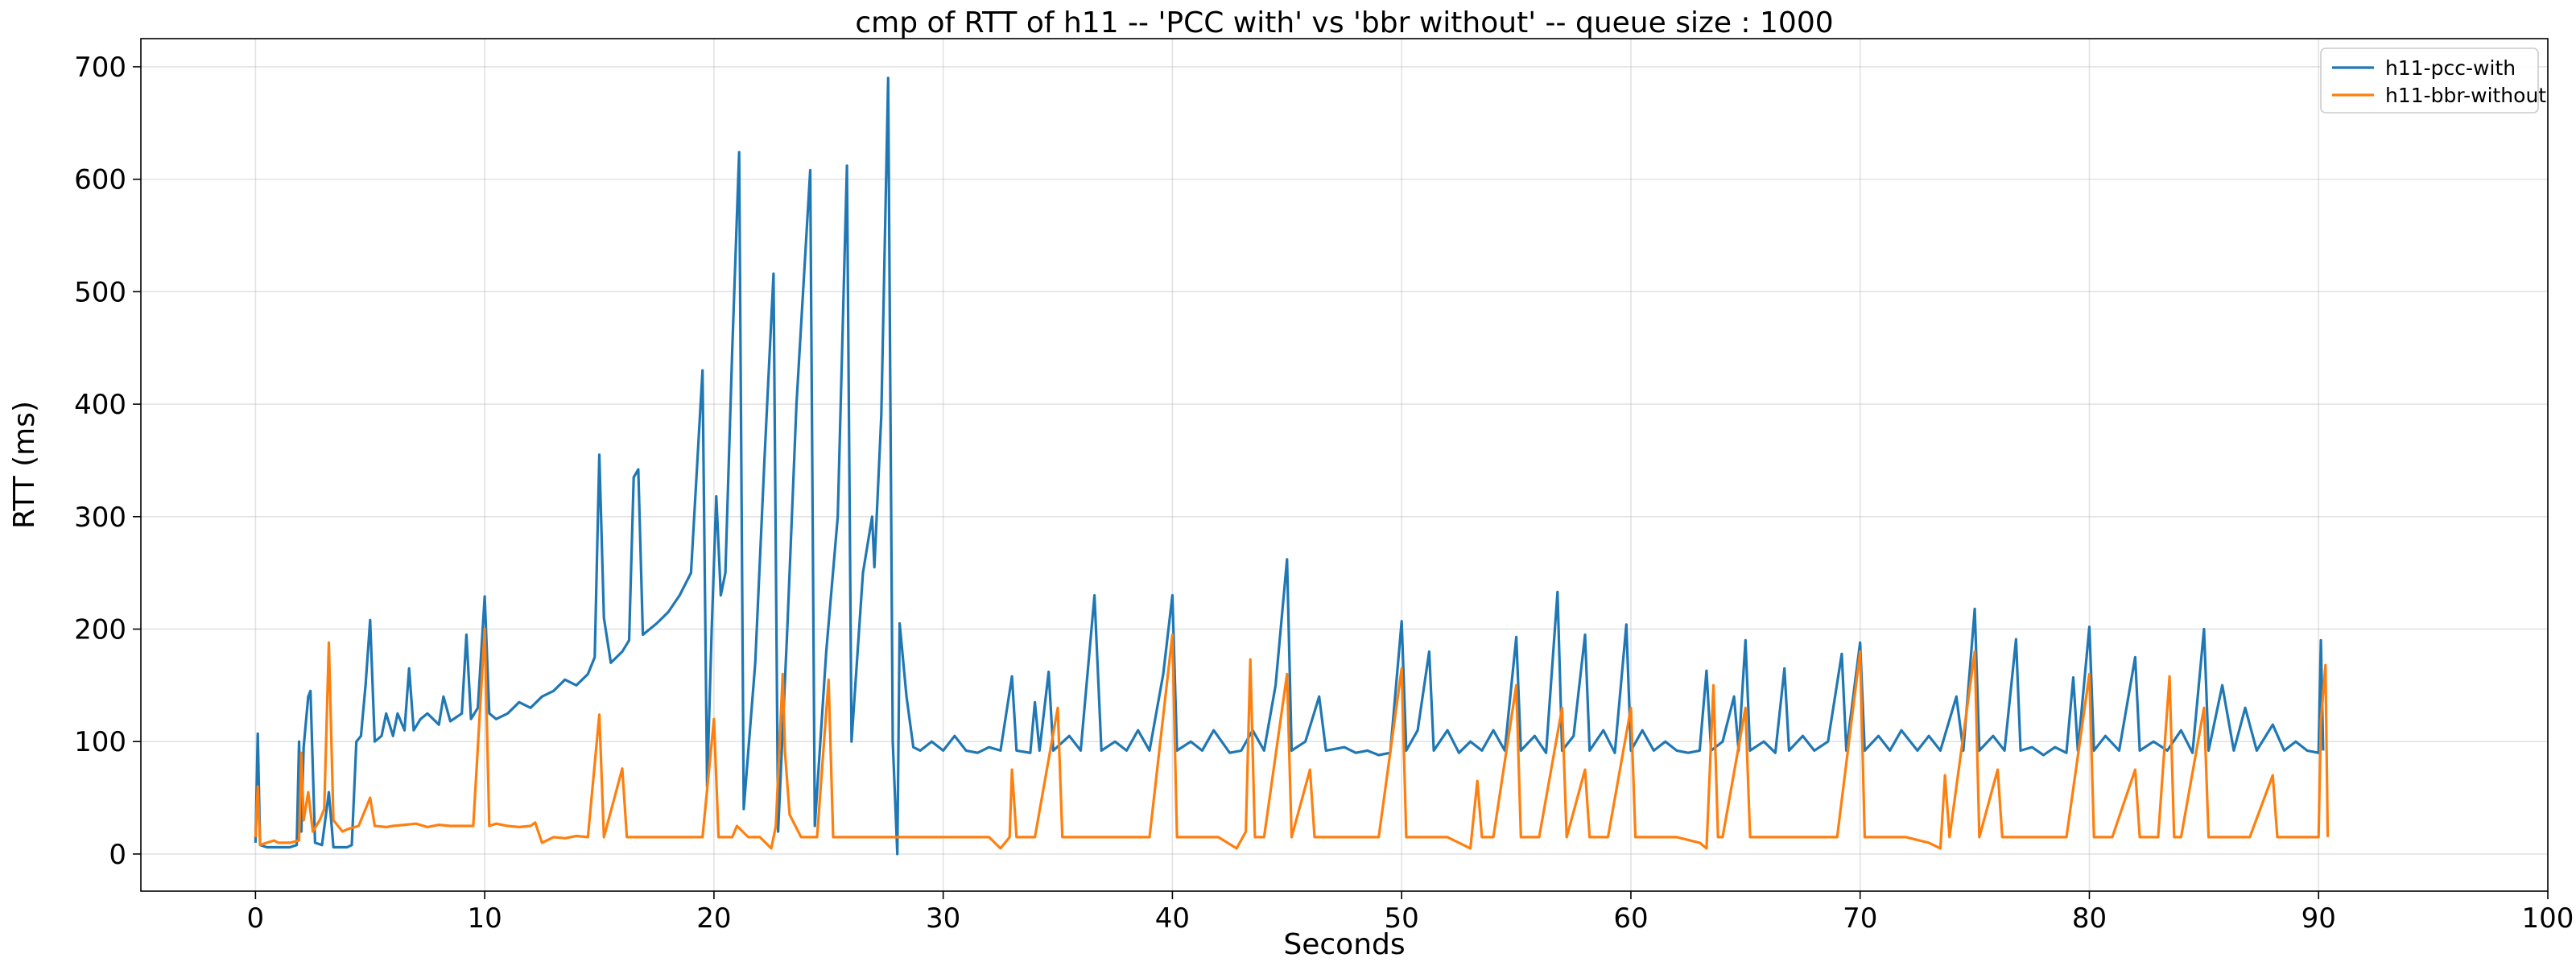 This screenshot has height=966, width=2576. Describe the element at coordinates (1630, 918) in the screenshot. I see `x-tick-label: 60` at that location.